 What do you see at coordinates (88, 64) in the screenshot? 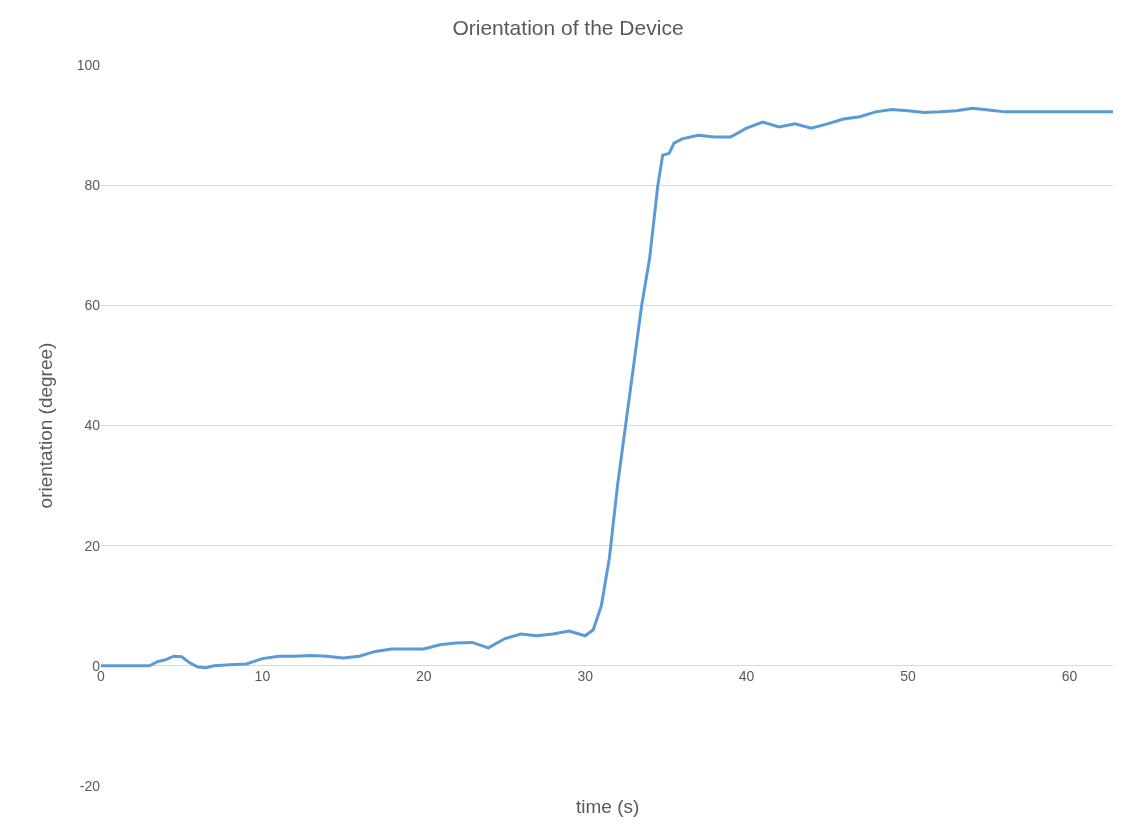
I see `y-tick-label: 100` at bounding box center [88, 64].